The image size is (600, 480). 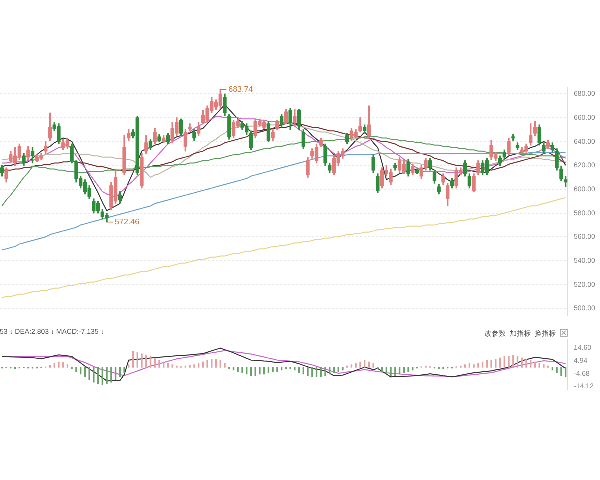 I want to click on annotation: 683.74, so click(x=241, y=89).